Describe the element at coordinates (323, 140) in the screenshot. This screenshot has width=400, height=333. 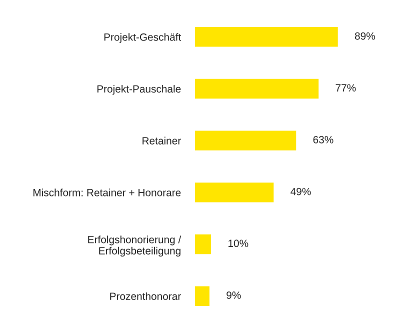
I see `data-label: 63%` at that location.